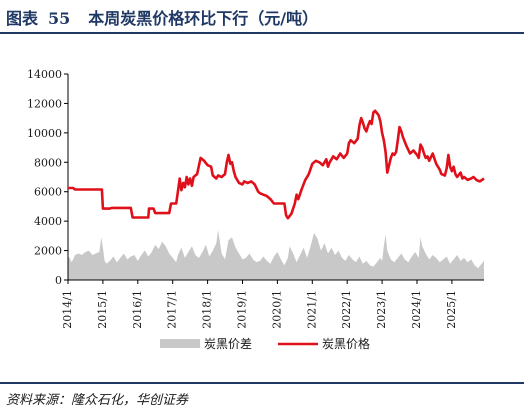  What do you see at coordinates (451, 309) in the screenshot?
I see `x-tick-label-11: 2025/1` at bounding box center [451, 309].